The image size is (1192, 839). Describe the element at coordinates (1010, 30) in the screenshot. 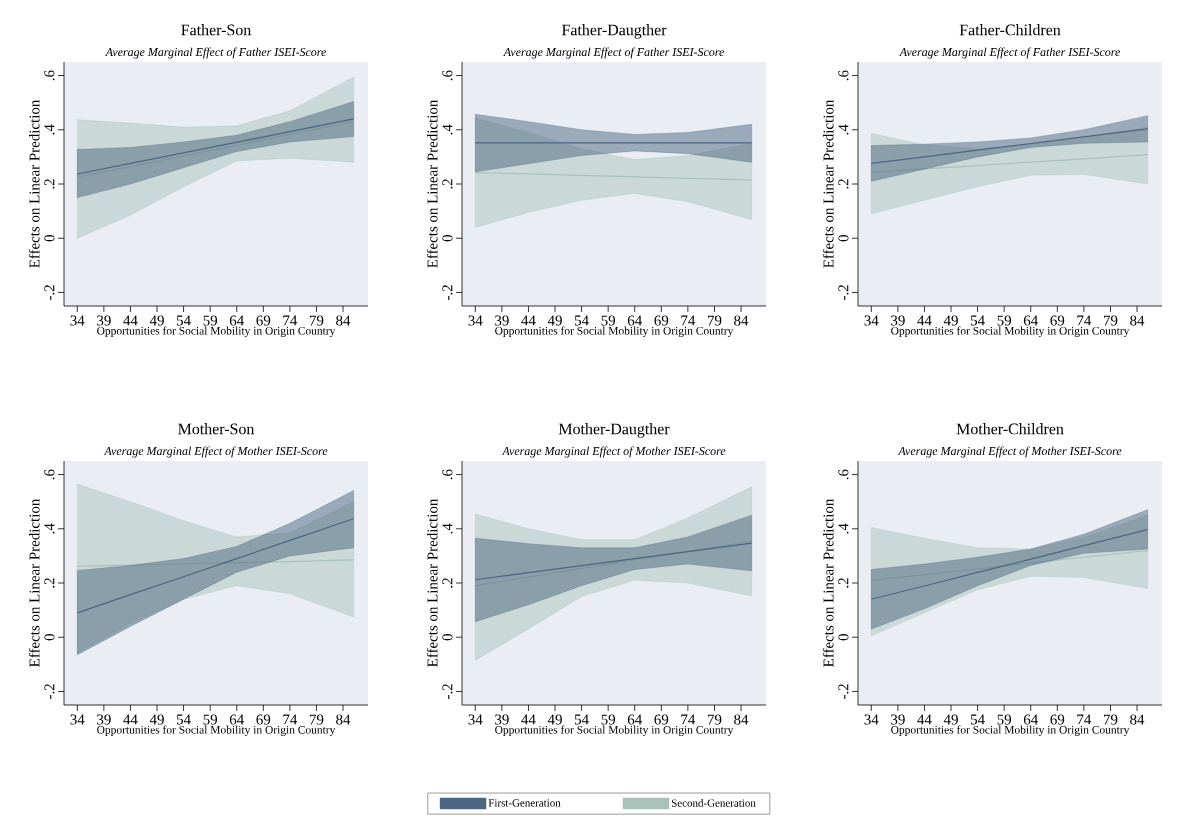

I see `chart-title: Father-Children` at that location.